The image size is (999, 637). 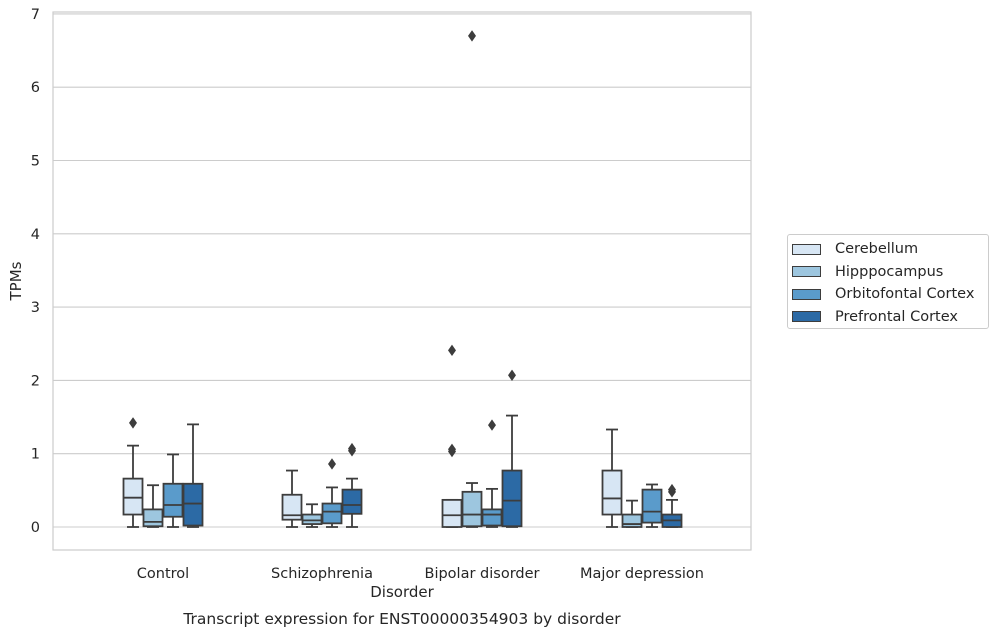 I want to click on y-tick-label: 4, so click(x=35, y=235).